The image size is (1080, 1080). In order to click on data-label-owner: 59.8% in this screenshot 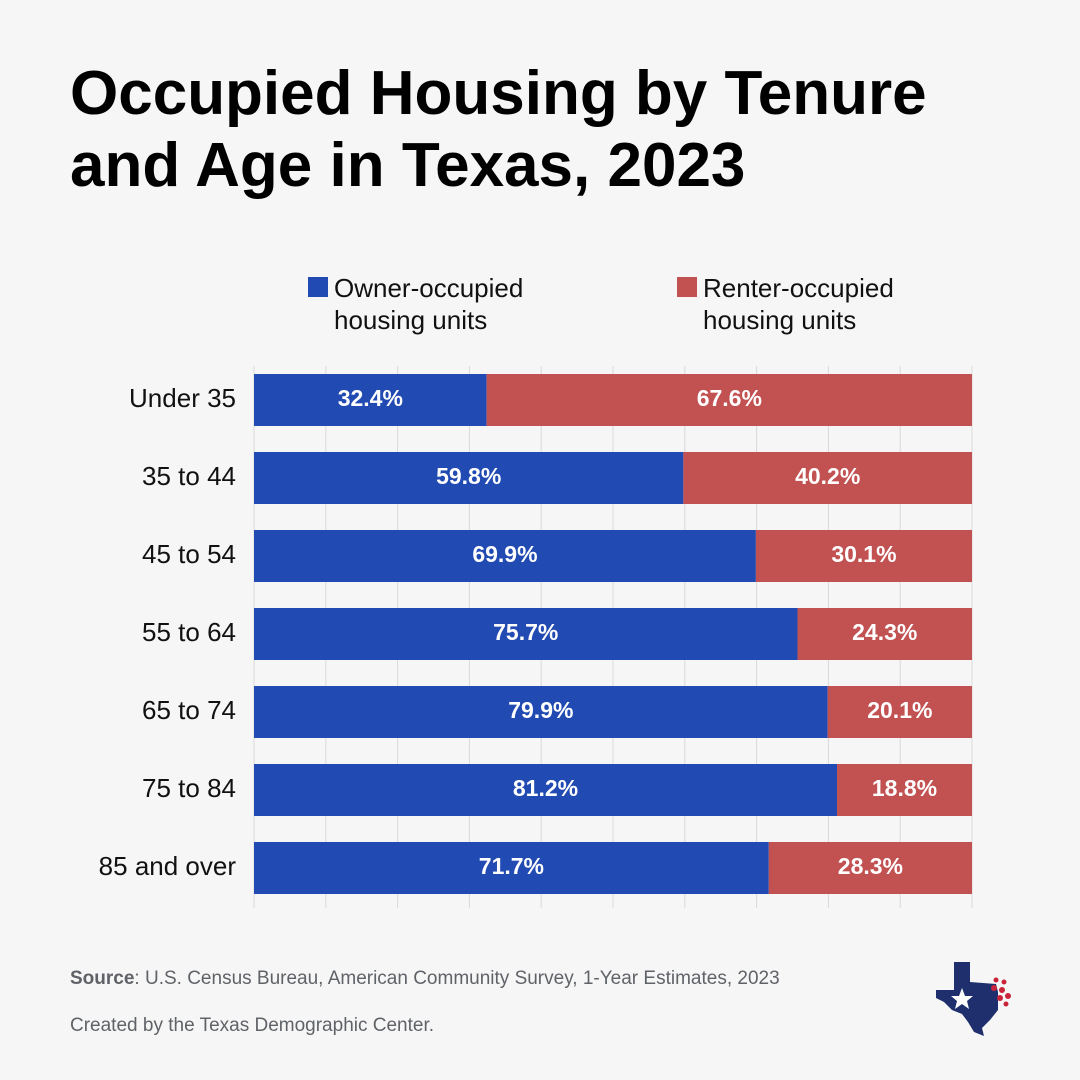, I will do `click(468, 476)`.